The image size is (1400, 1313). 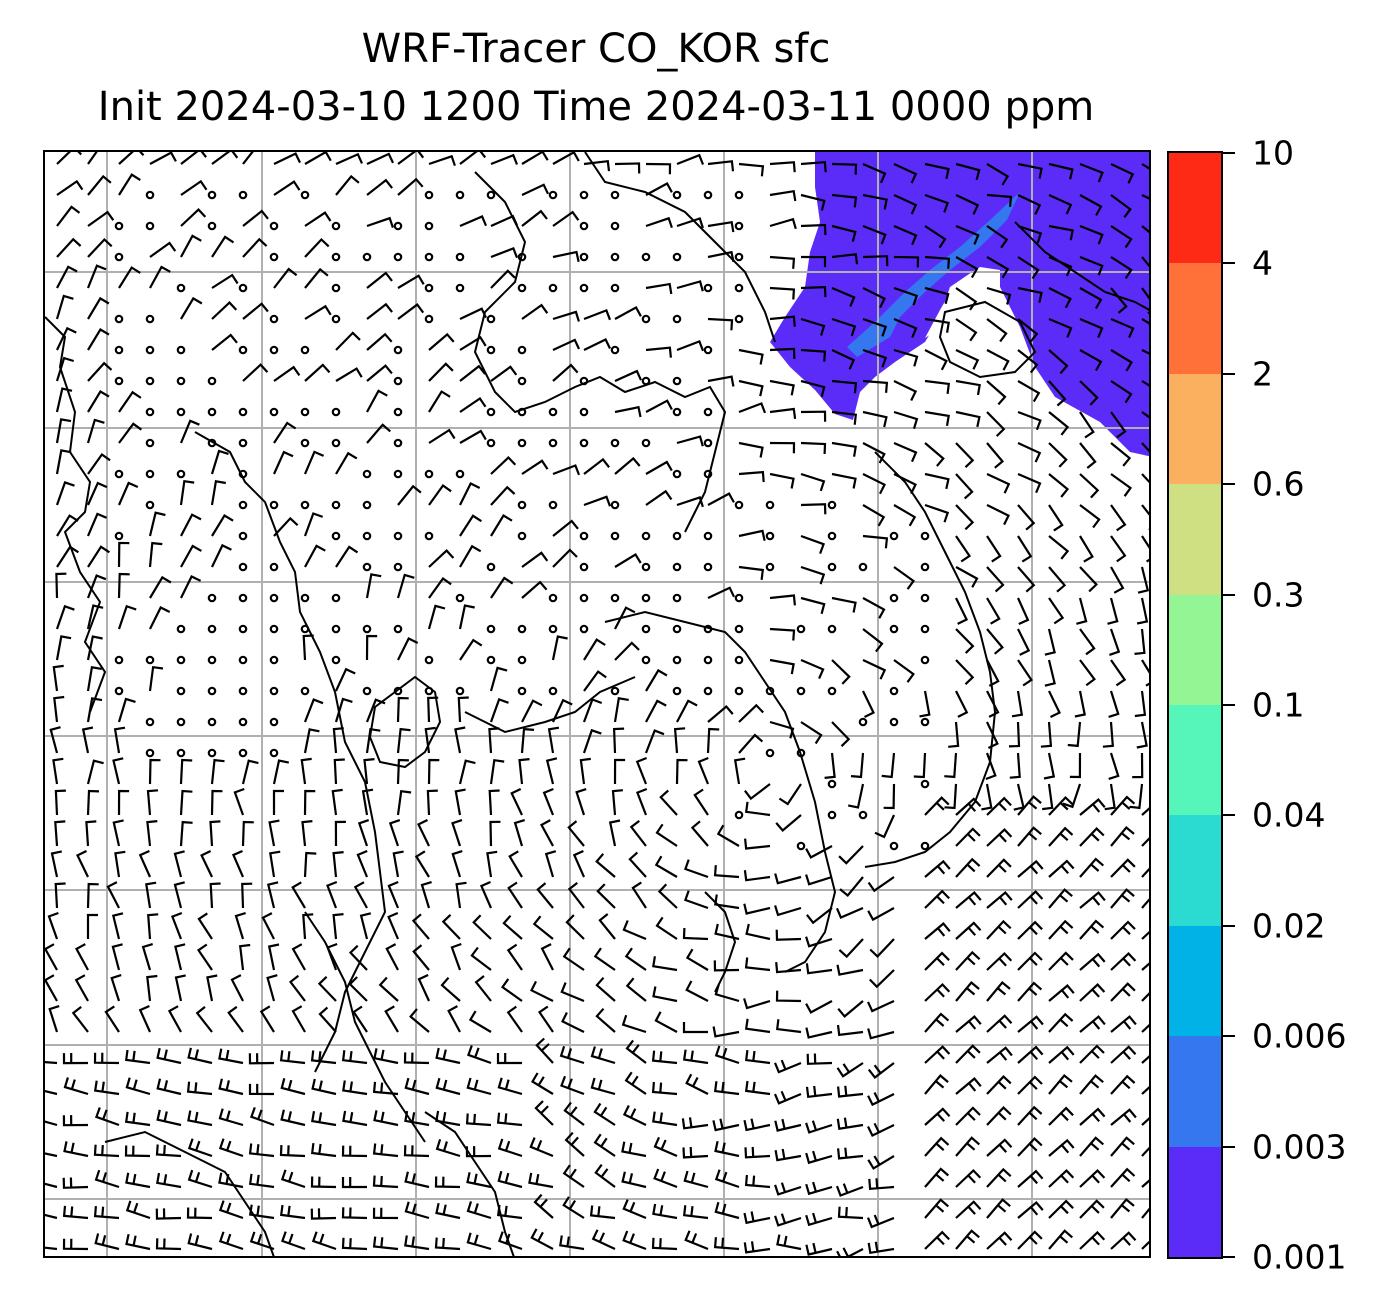 What do you see at coordinates (1195, 1201) in the screenshot?
I see `colorbar-segment` at bounding box center [1195, 1201].